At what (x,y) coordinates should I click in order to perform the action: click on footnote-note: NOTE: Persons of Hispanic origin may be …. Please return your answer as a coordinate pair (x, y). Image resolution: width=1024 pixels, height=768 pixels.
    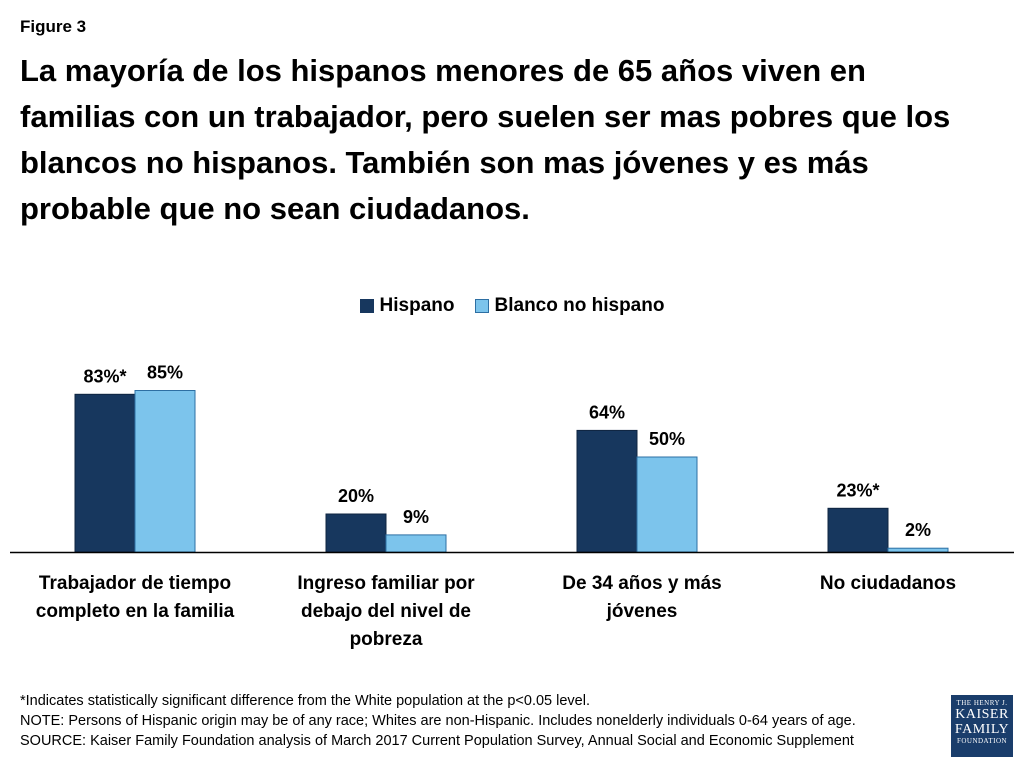
    Looking at the image, I should click on (438, 721).